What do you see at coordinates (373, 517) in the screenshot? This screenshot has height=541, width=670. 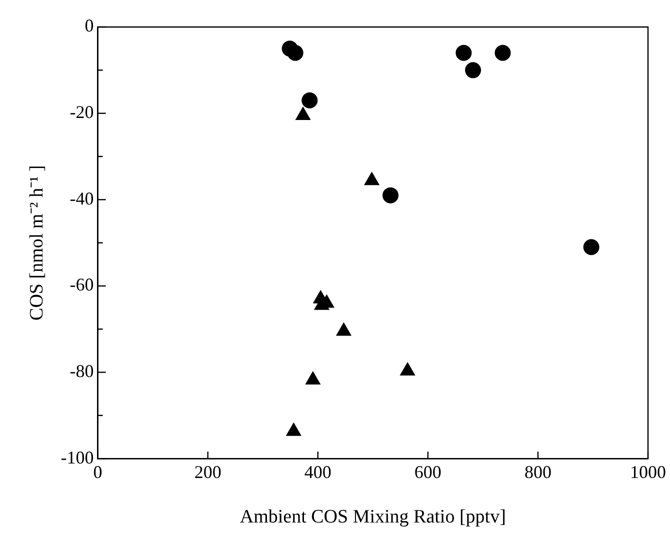 I see `x-axis-title: Ambient COS Mixing Ratio [pptv]` at bounding box center [373, 517].